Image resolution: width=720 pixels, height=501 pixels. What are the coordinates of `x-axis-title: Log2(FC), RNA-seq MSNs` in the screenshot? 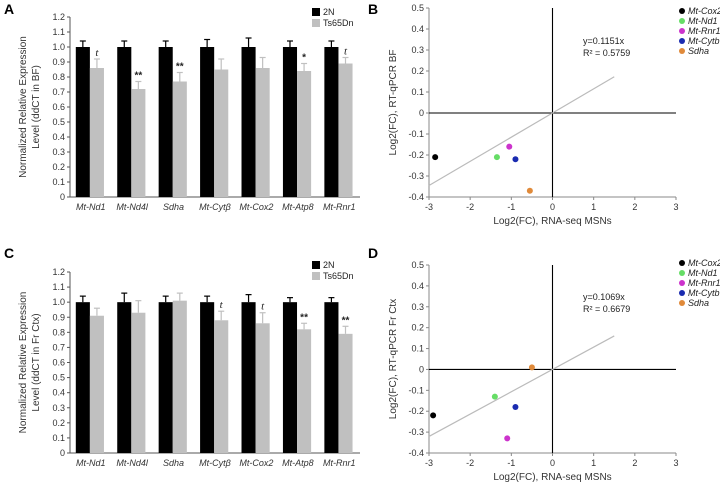 It's located at (552, 477).